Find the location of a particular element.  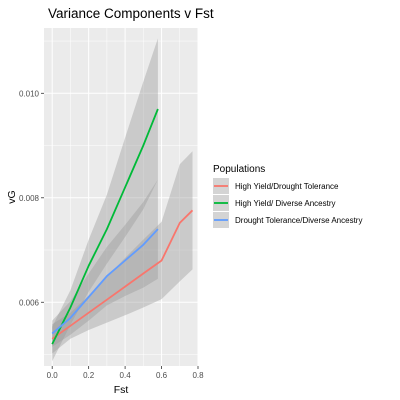

x-tick-label: 0.6 is located at coordinates (162, 375).